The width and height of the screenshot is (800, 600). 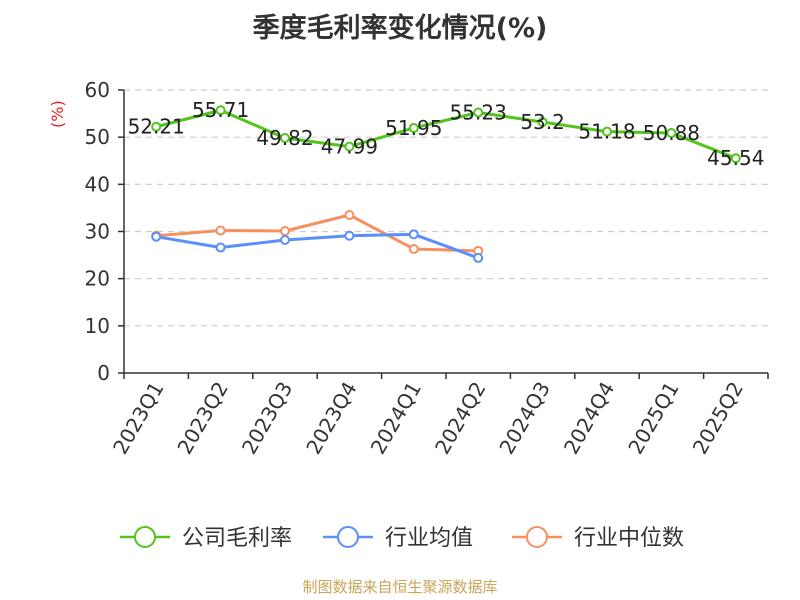 I want to click on y-tick-label: 20, so click(x=97, y=279).